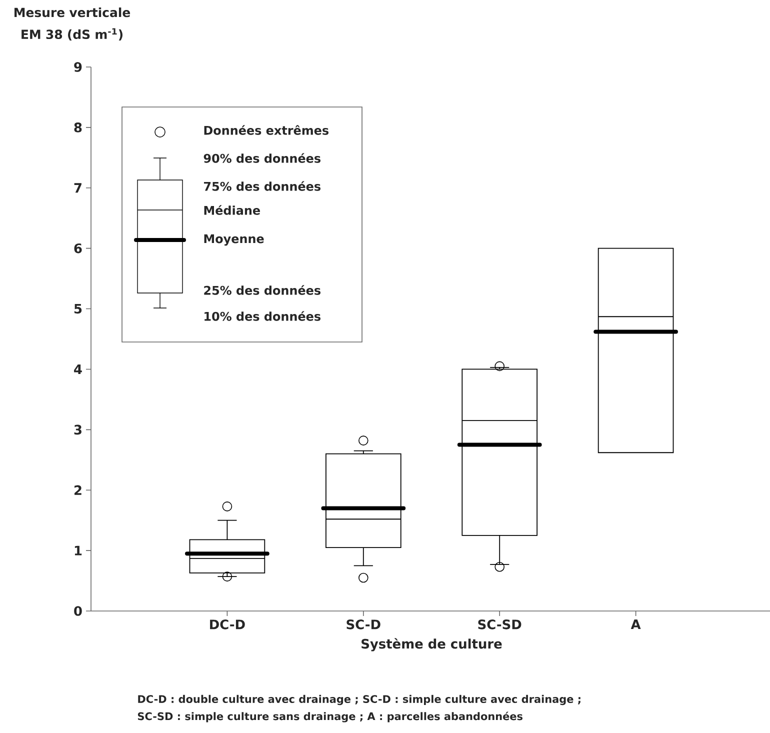  I want to click on y-tick-label: 4, so click(78, 369).